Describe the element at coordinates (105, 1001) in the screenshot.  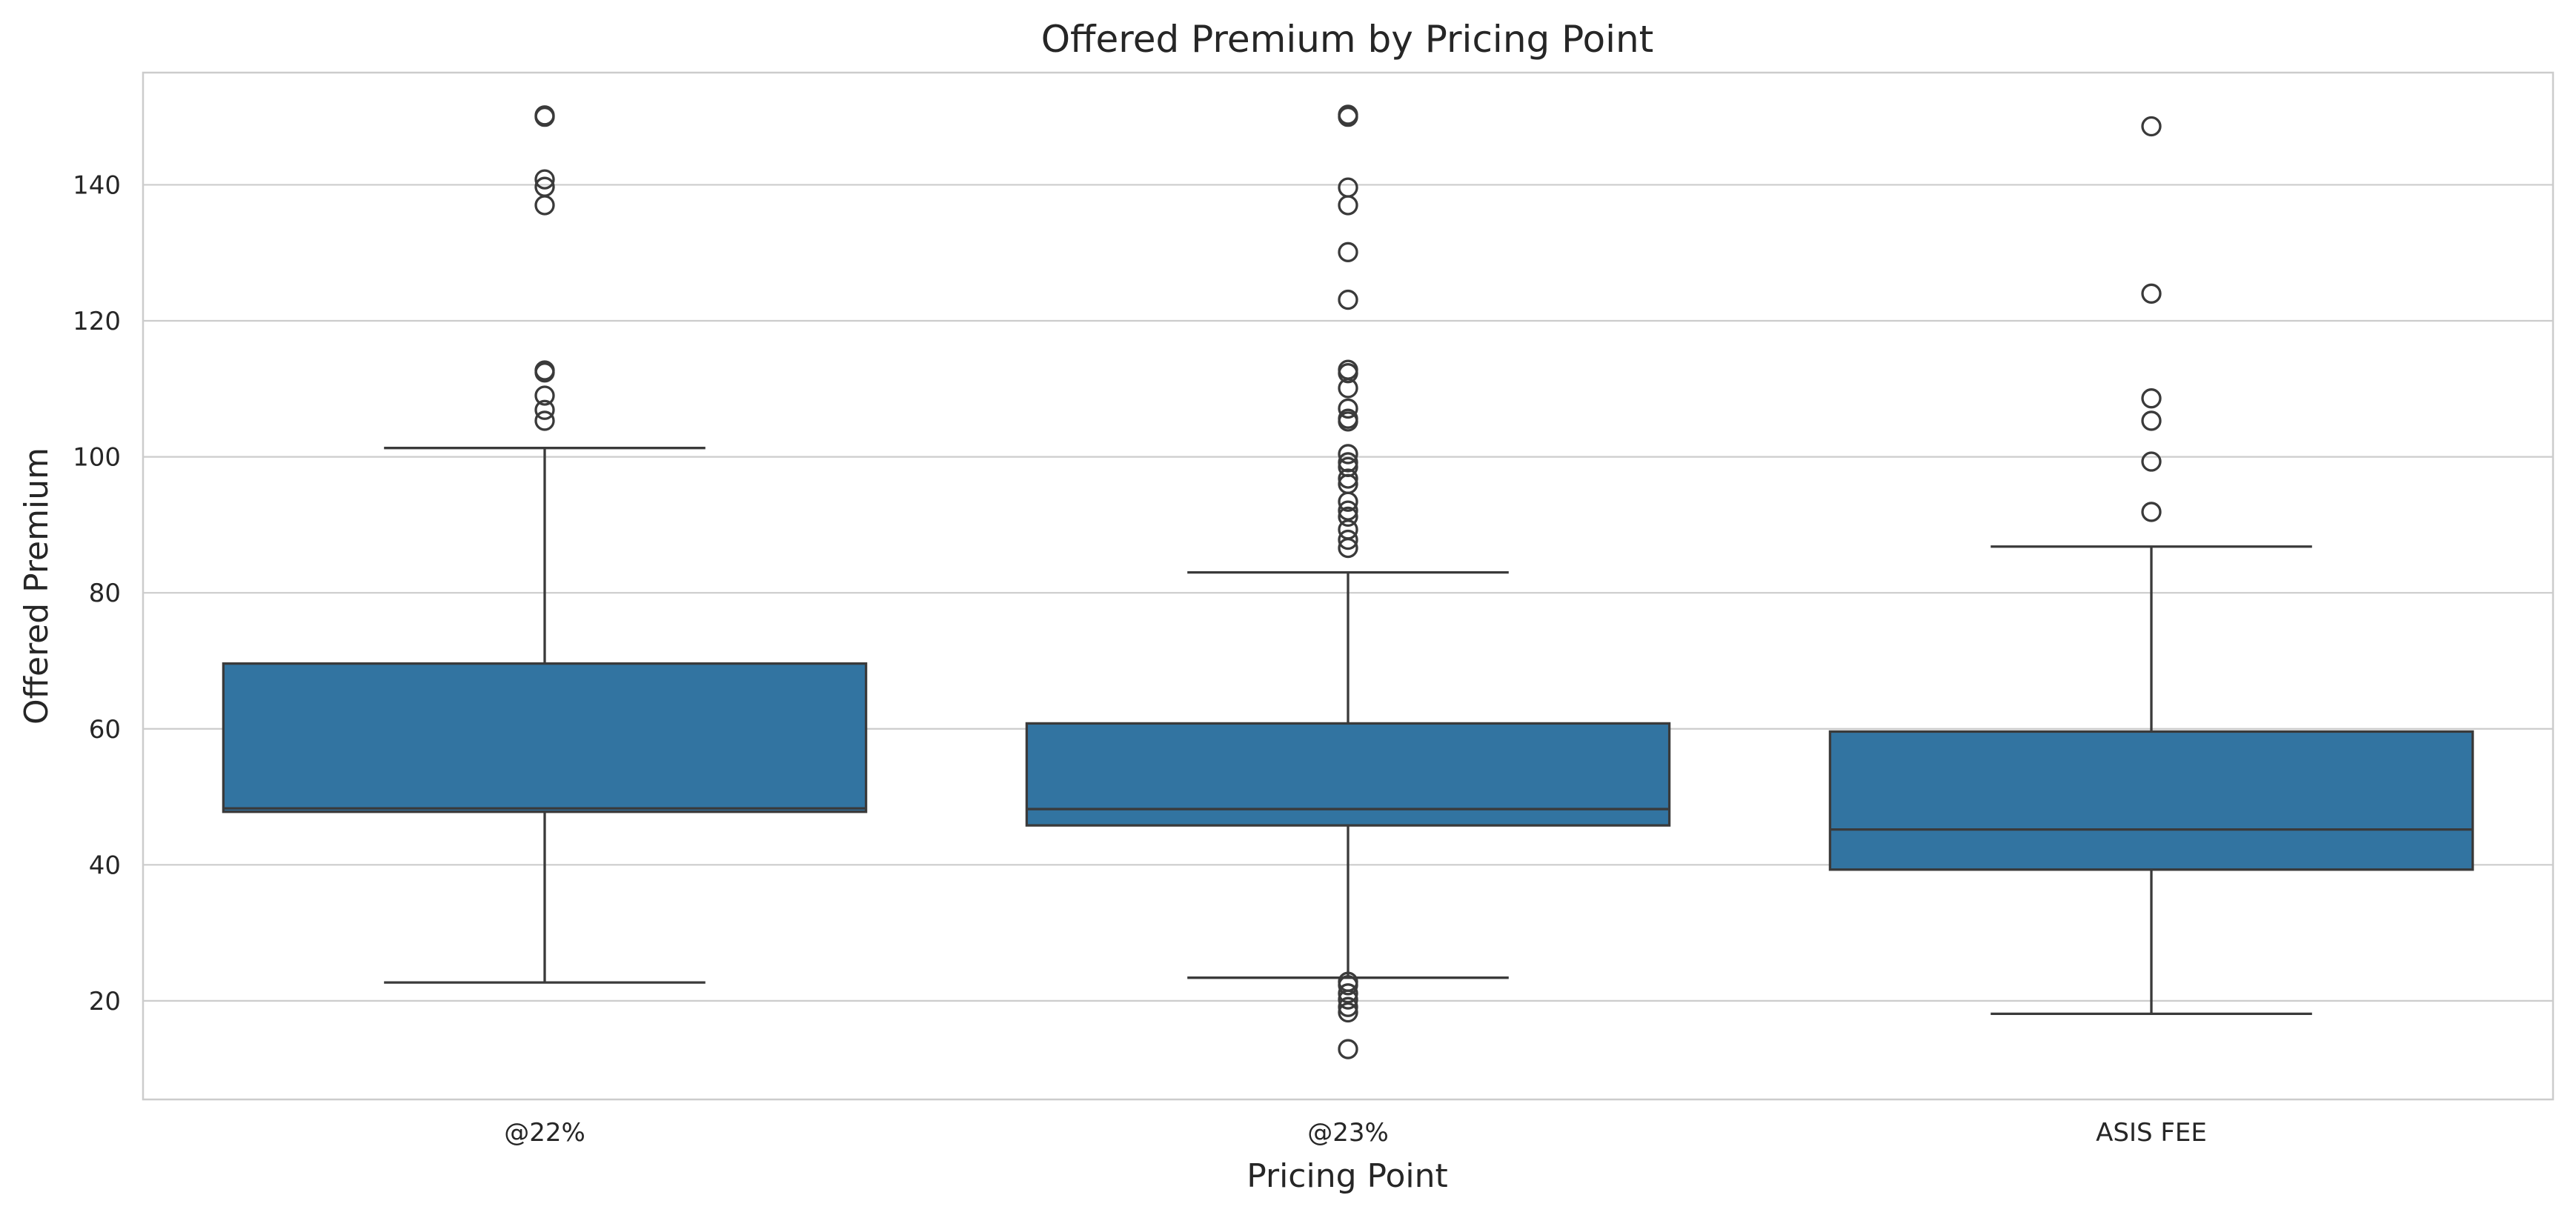
I see `y-tick-label: 20` at that location.